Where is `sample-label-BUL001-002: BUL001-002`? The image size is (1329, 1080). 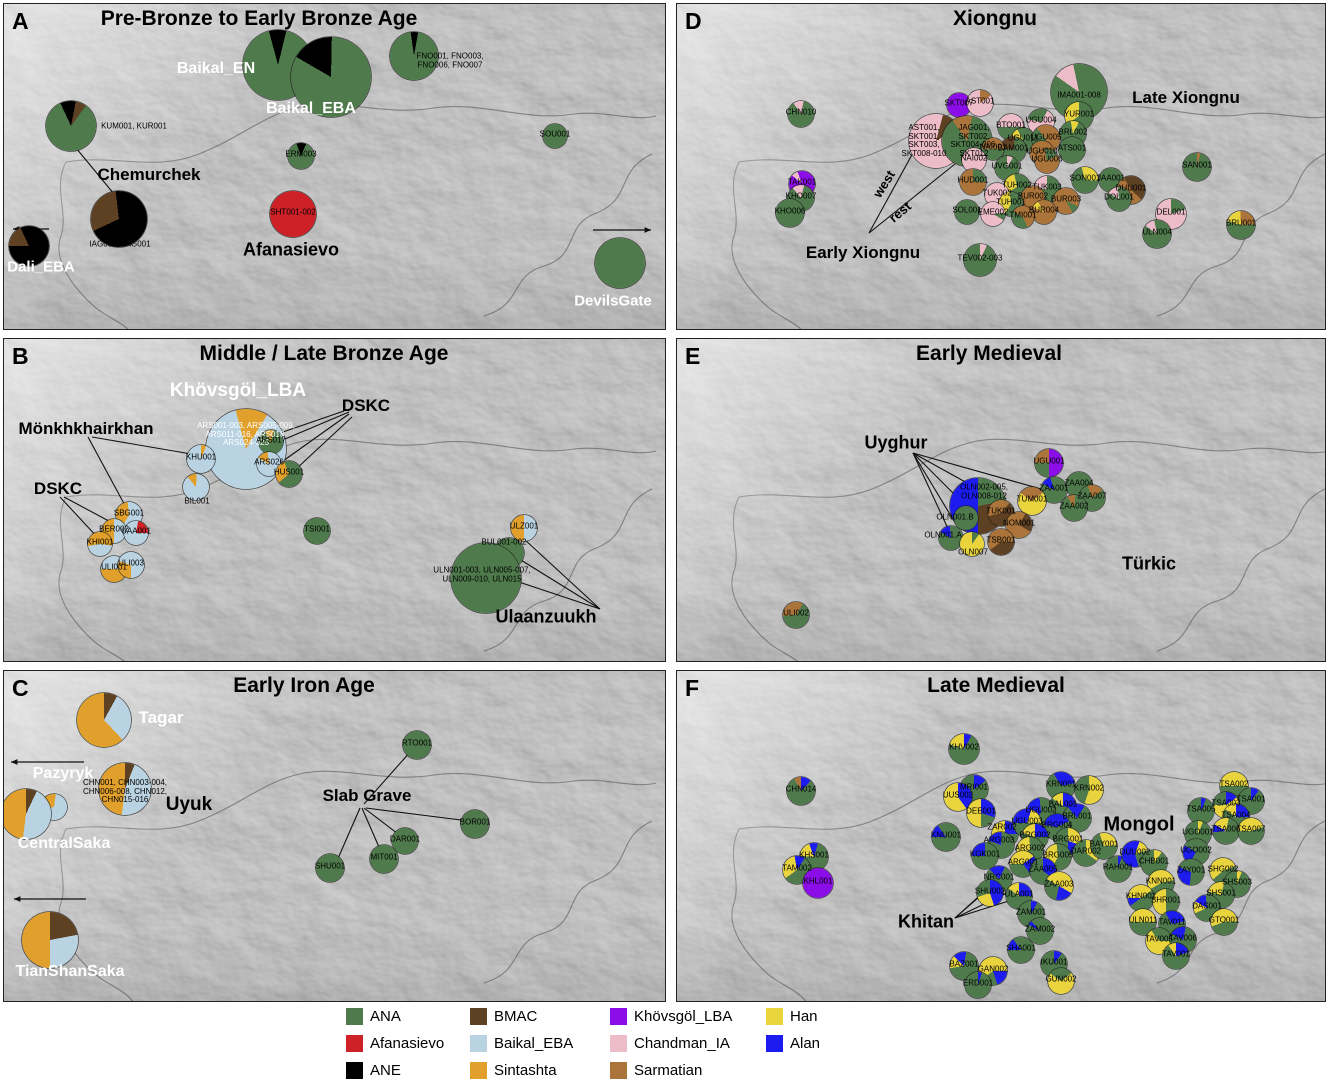 sample-label-BUL001-002: BUL001-002 is located at coordinates (504, 542).